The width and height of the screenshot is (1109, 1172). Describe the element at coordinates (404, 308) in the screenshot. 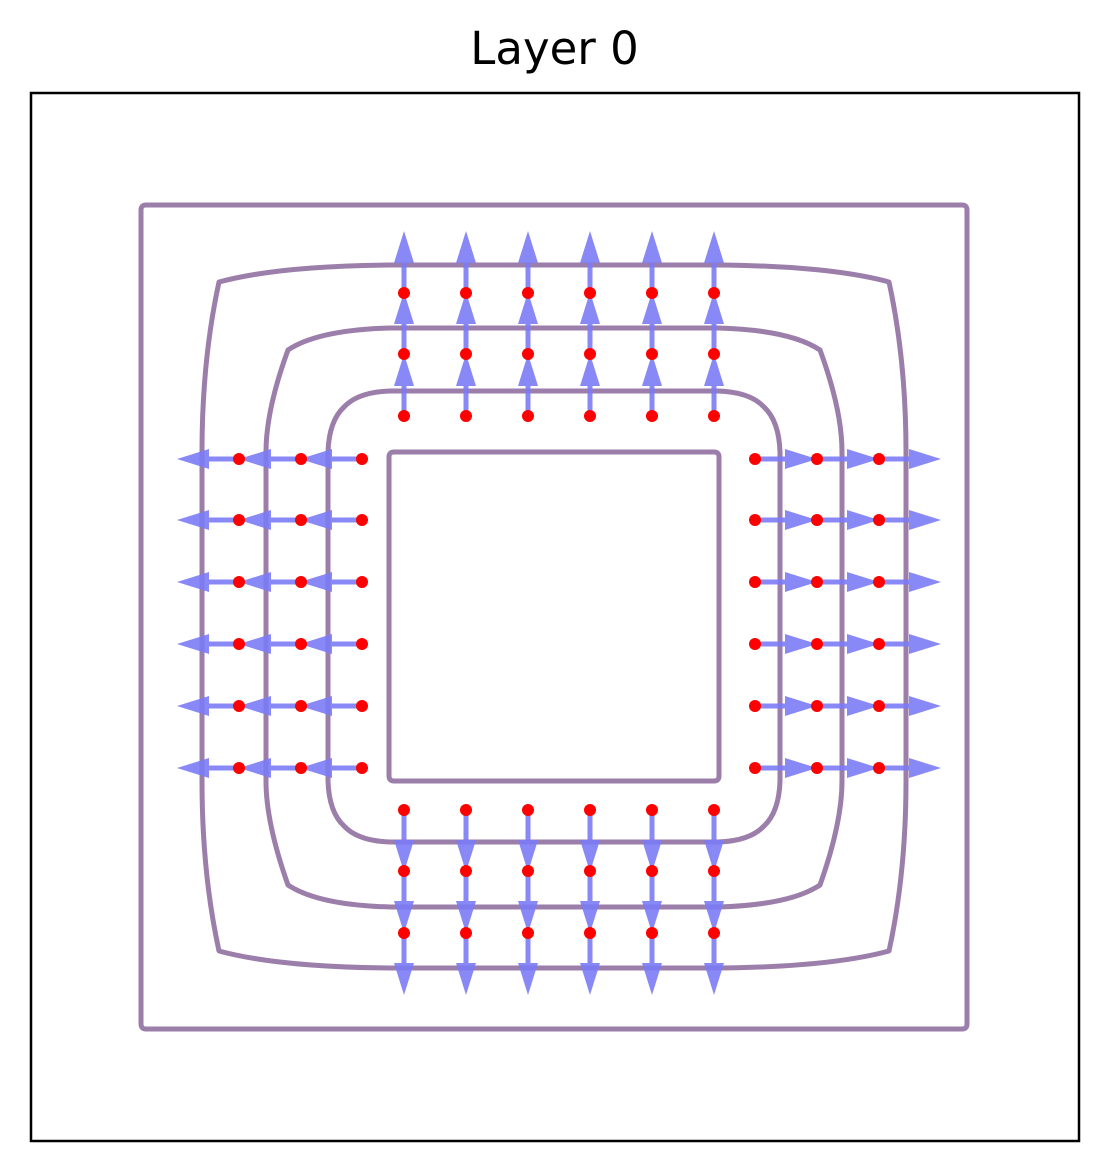

I see `arrow-top-1-2-head` at that location.